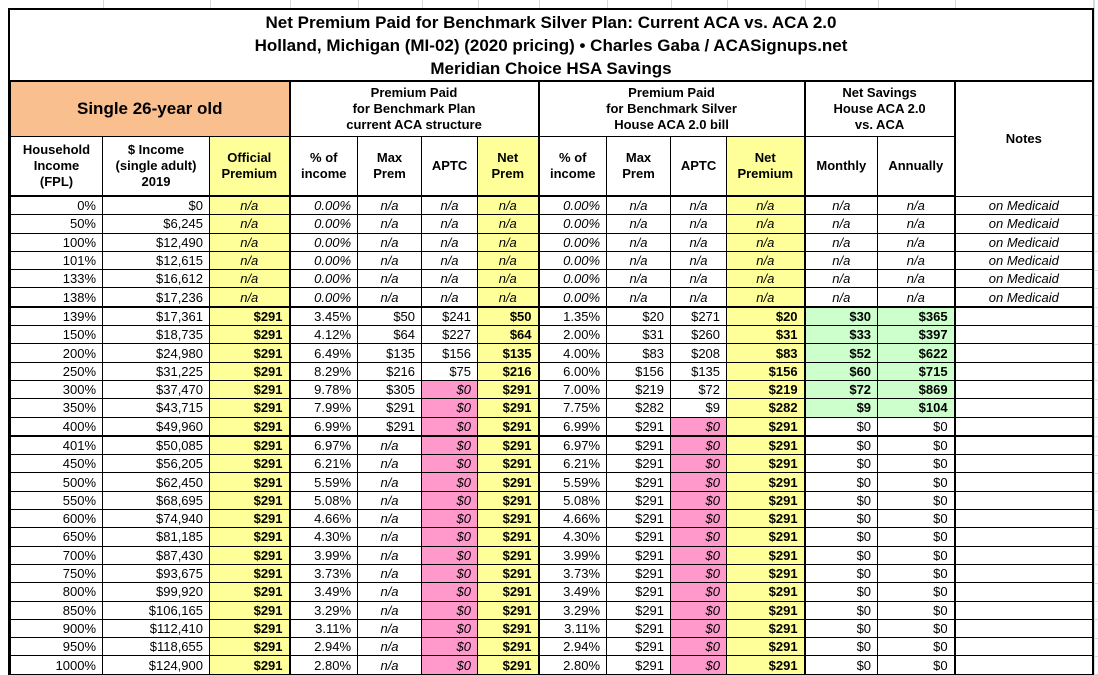  Describe the element at coordinates (573, 426) in the screenshot. I see `cell-aca2-pct: 6.99%` at that location.